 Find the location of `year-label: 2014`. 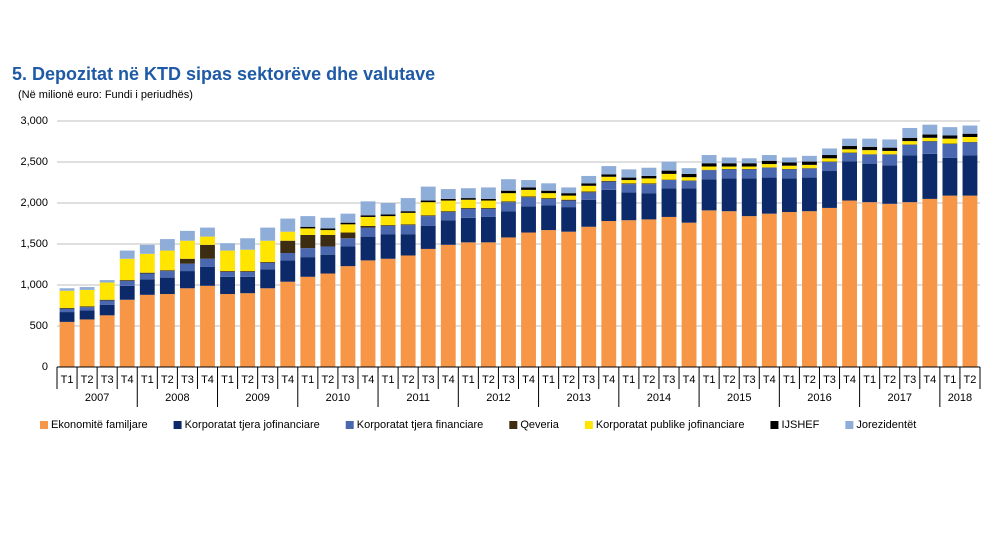

year-label: 2014 is located at coordinates (659, 398).